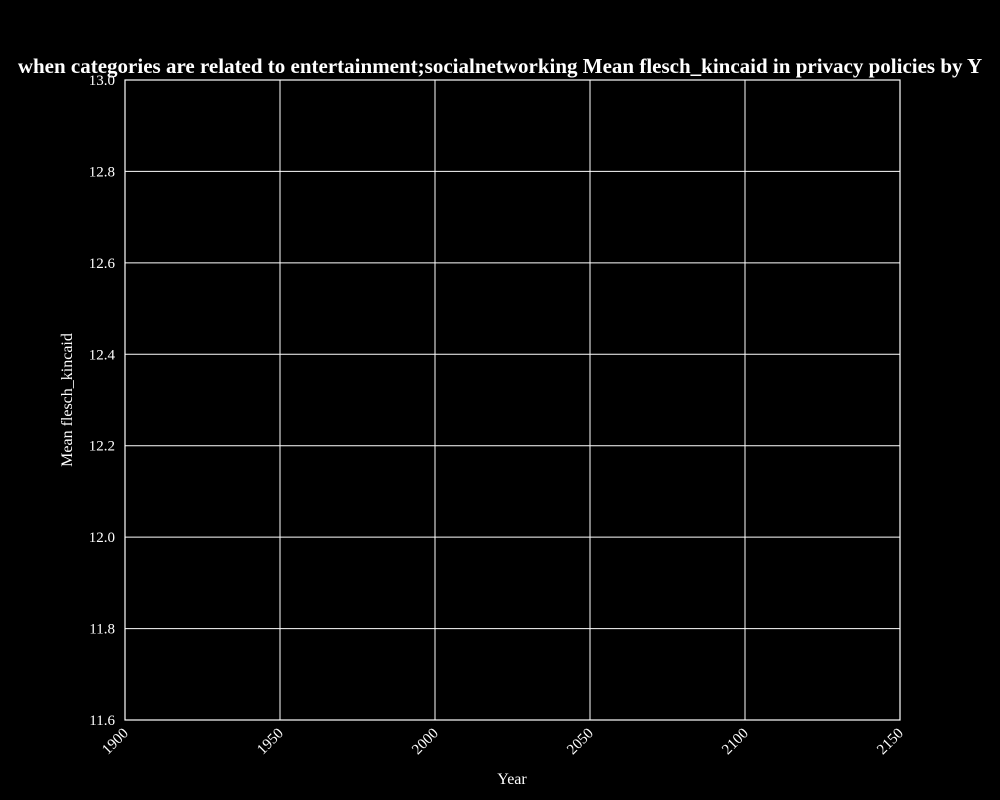 The image size is (1000, 800). I want to click on x-tick-label: 1900, so click(115, 742).